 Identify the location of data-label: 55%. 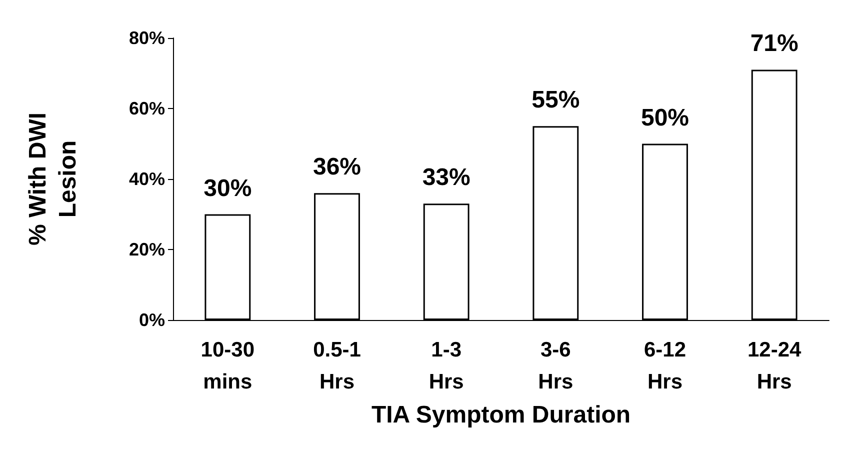
(556, 100).